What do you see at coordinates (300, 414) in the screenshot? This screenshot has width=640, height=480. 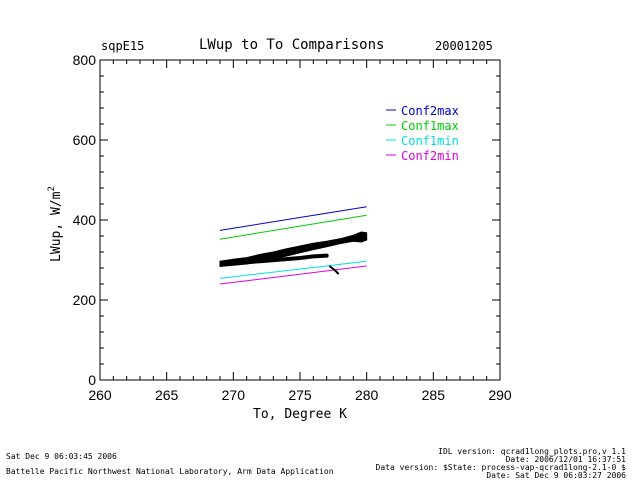 I see `x-axis-label: To, Degree K` at bounding box center [300, 414].